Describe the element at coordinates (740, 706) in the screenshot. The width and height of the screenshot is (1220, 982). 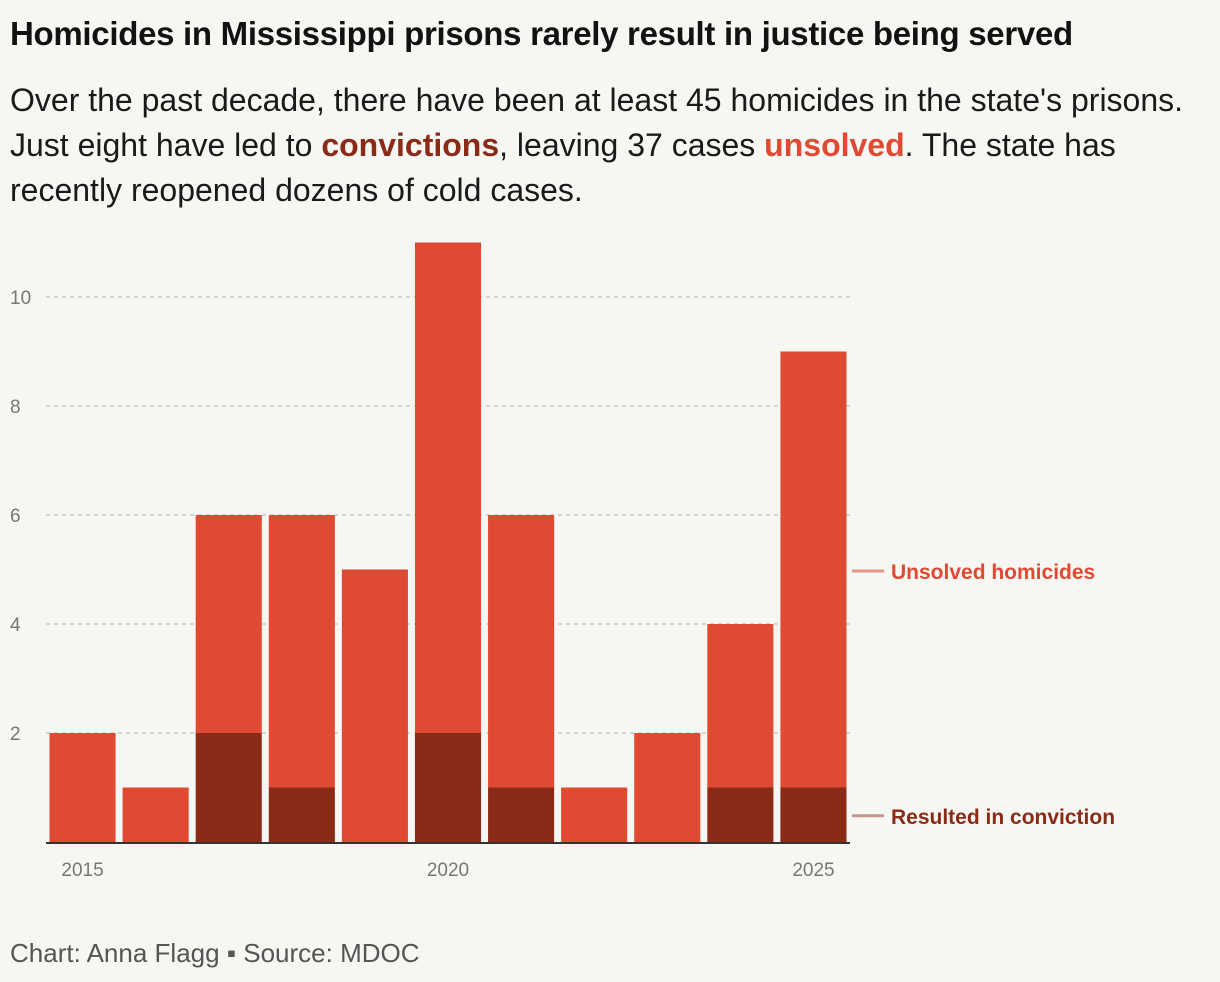
I see `bar-unsolved-2024` at that location.